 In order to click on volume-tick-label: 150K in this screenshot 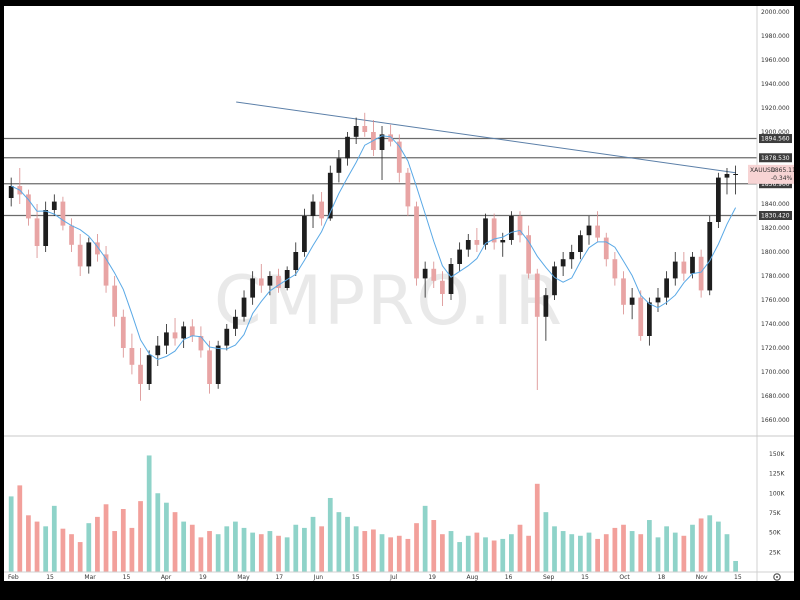, I will do `click(777, 454)`.